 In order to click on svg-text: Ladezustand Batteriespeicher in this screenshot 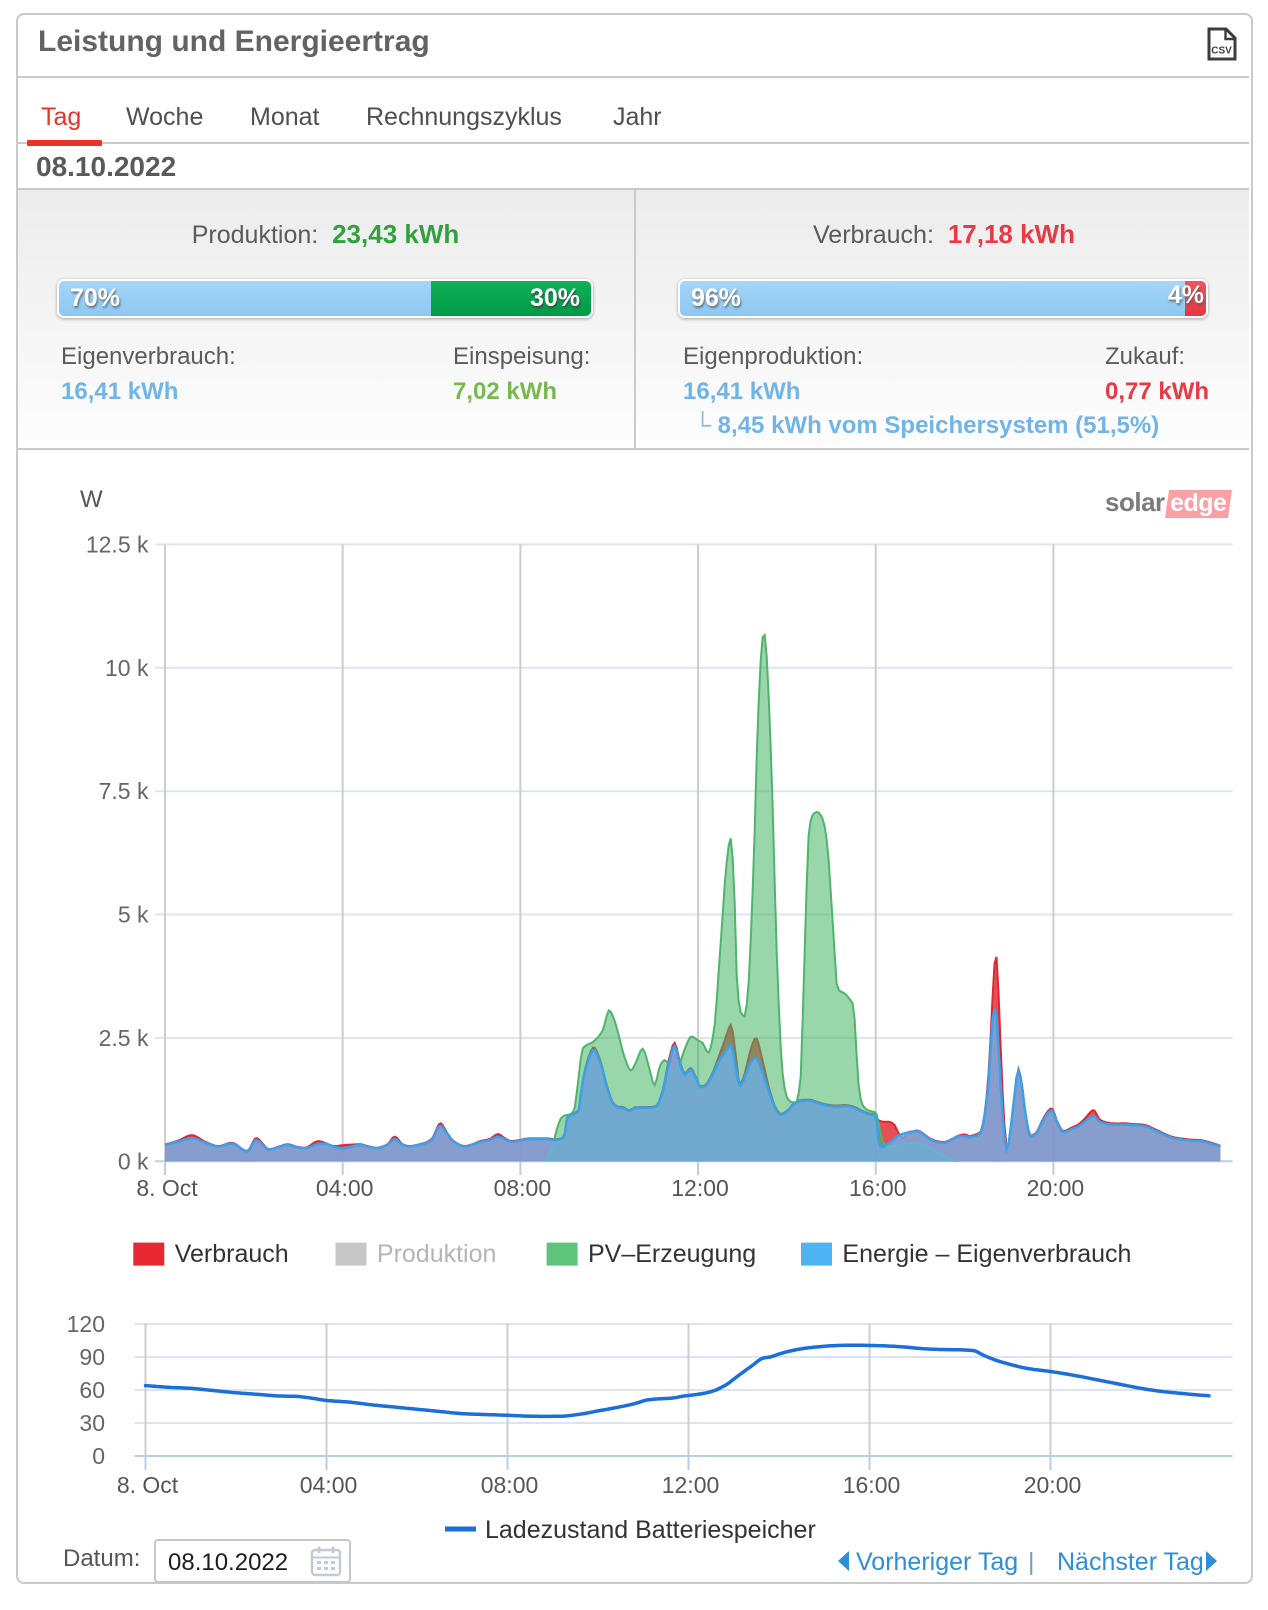, I will do `click(650, 1530)`.